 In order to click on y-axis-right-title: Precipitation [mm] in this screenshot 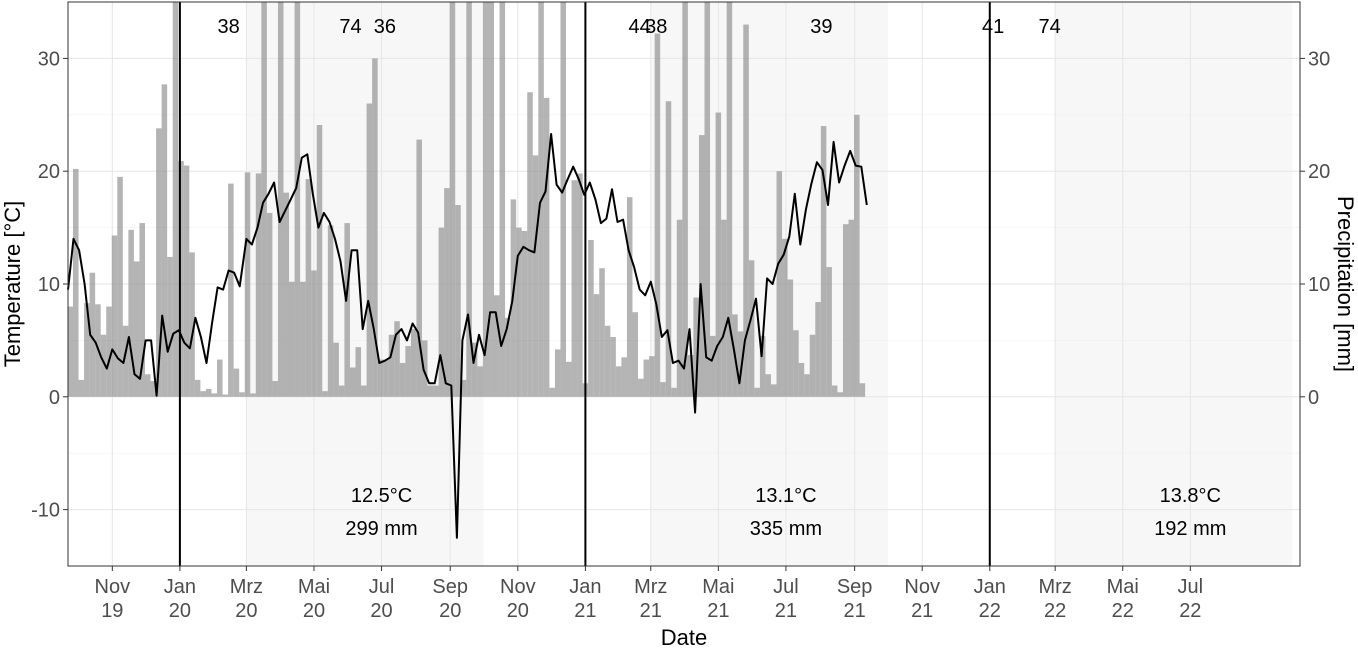, I will do `click(1345, 284)`.